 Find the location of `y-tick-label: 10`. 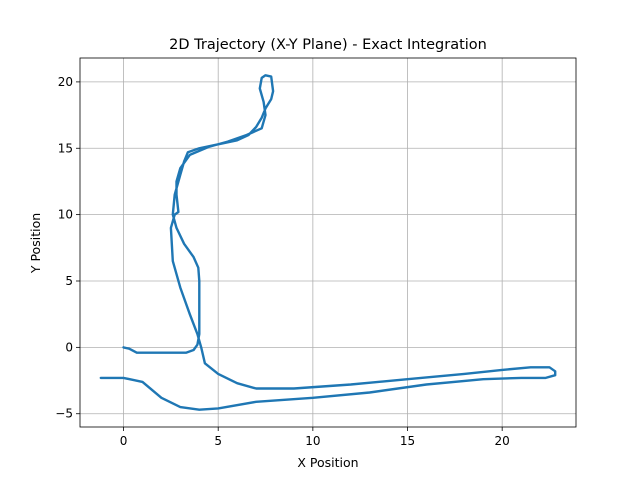

y-tick-label: 10 is located at coordinates (65, 215).